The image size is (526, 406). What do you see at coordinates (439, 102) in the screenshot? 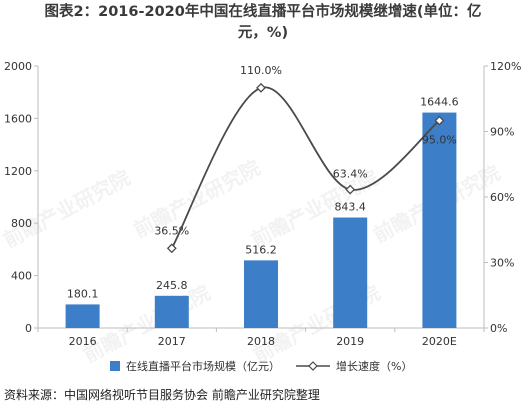
I see `bar-data-label: 1644.6` at bounding box center [439, 102].